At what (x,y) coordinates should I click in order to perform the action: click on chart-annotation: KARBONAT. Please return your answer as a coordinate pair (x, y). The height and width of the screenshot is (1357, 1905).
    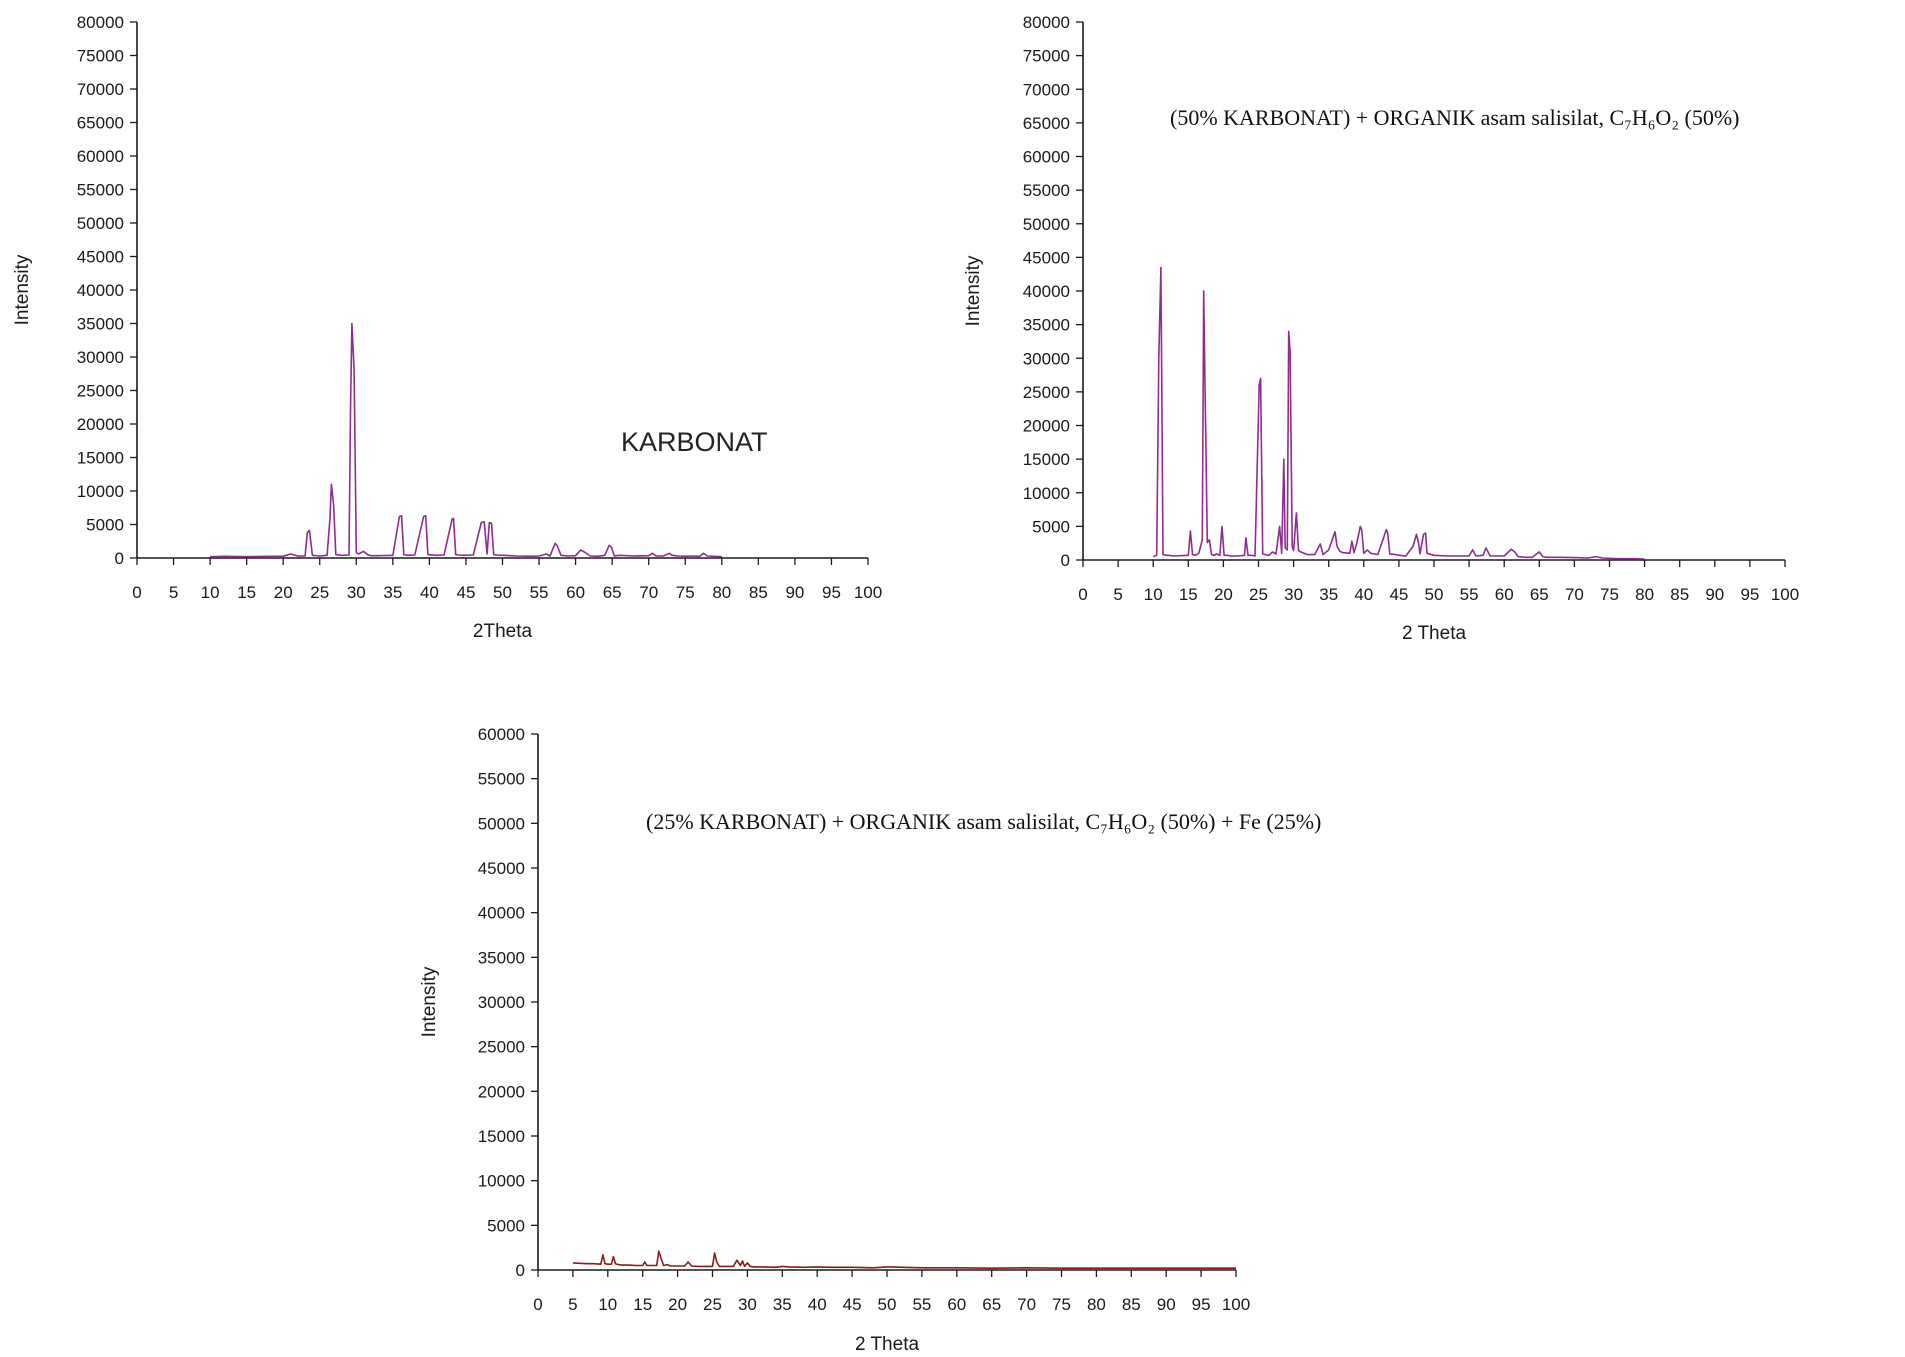
    Looking at the image, I should click on (694, 442).